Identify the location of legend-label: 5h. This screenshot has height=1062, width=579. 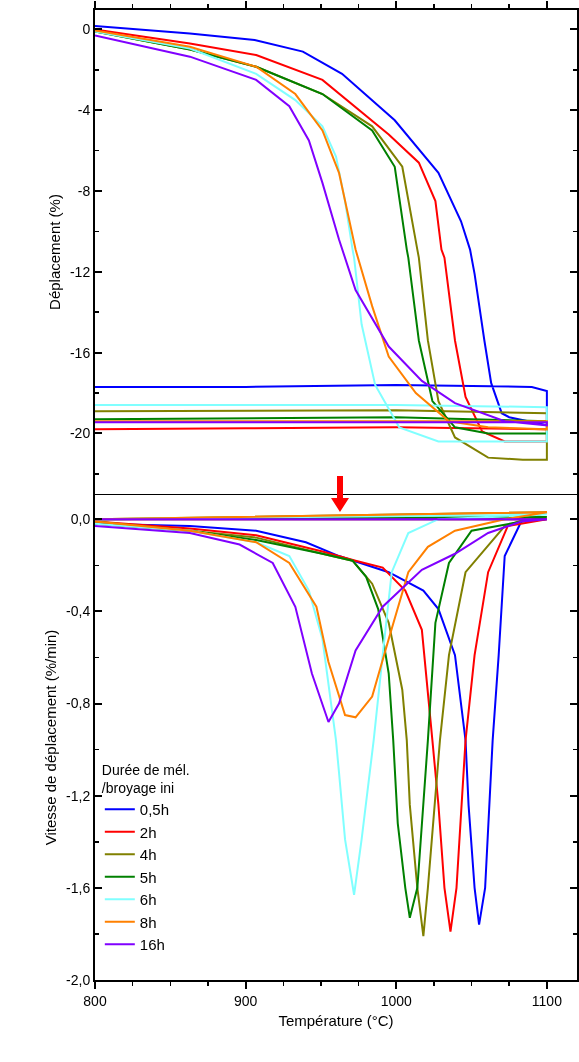
(148, 877).